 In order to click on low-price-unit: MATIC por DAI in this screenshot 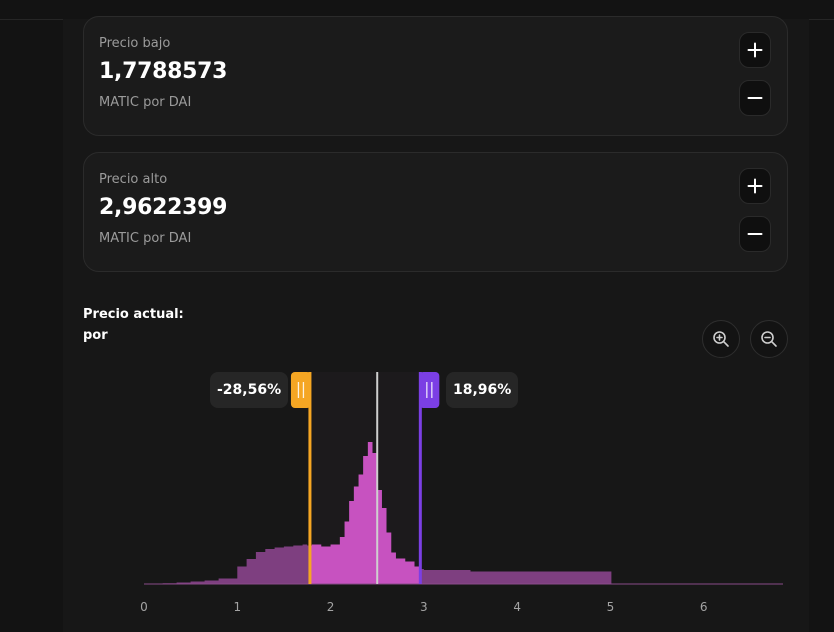, I will do `click(145, 102)`.